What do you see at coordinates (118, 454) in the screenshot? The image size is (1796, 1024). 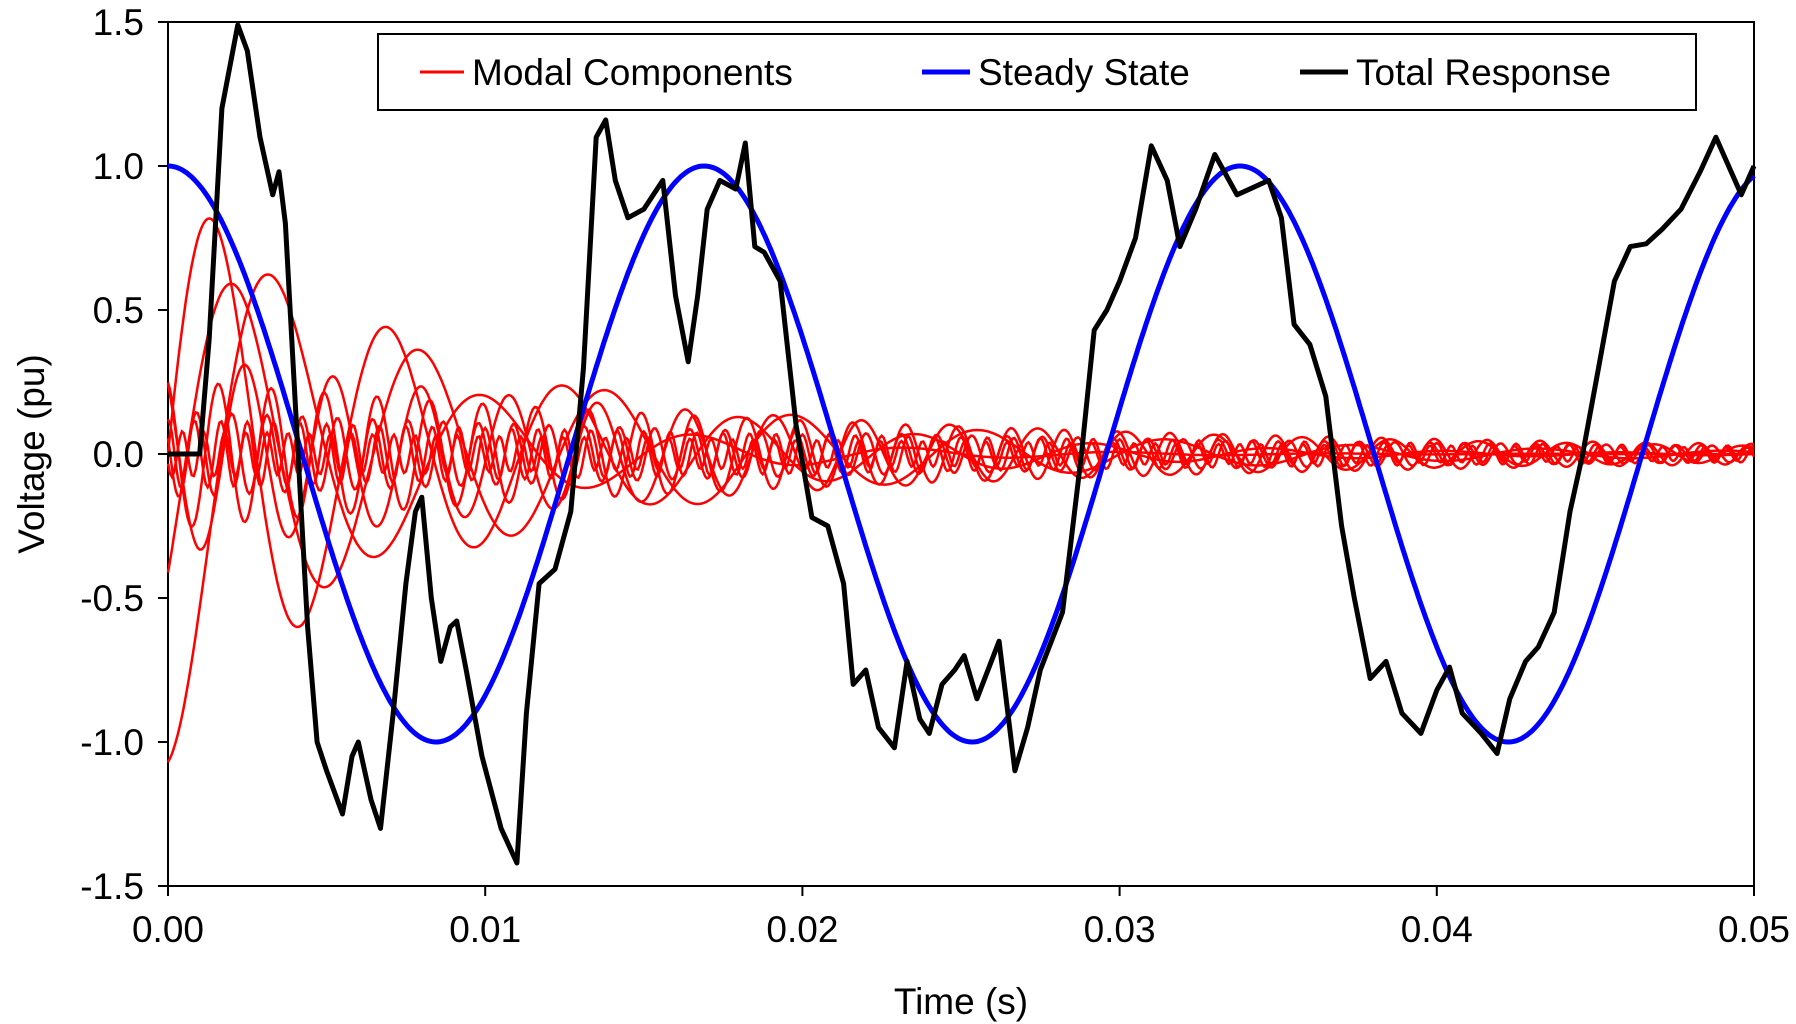 I see `y-tick-label: 0.0` at bounding box center [118, 454].